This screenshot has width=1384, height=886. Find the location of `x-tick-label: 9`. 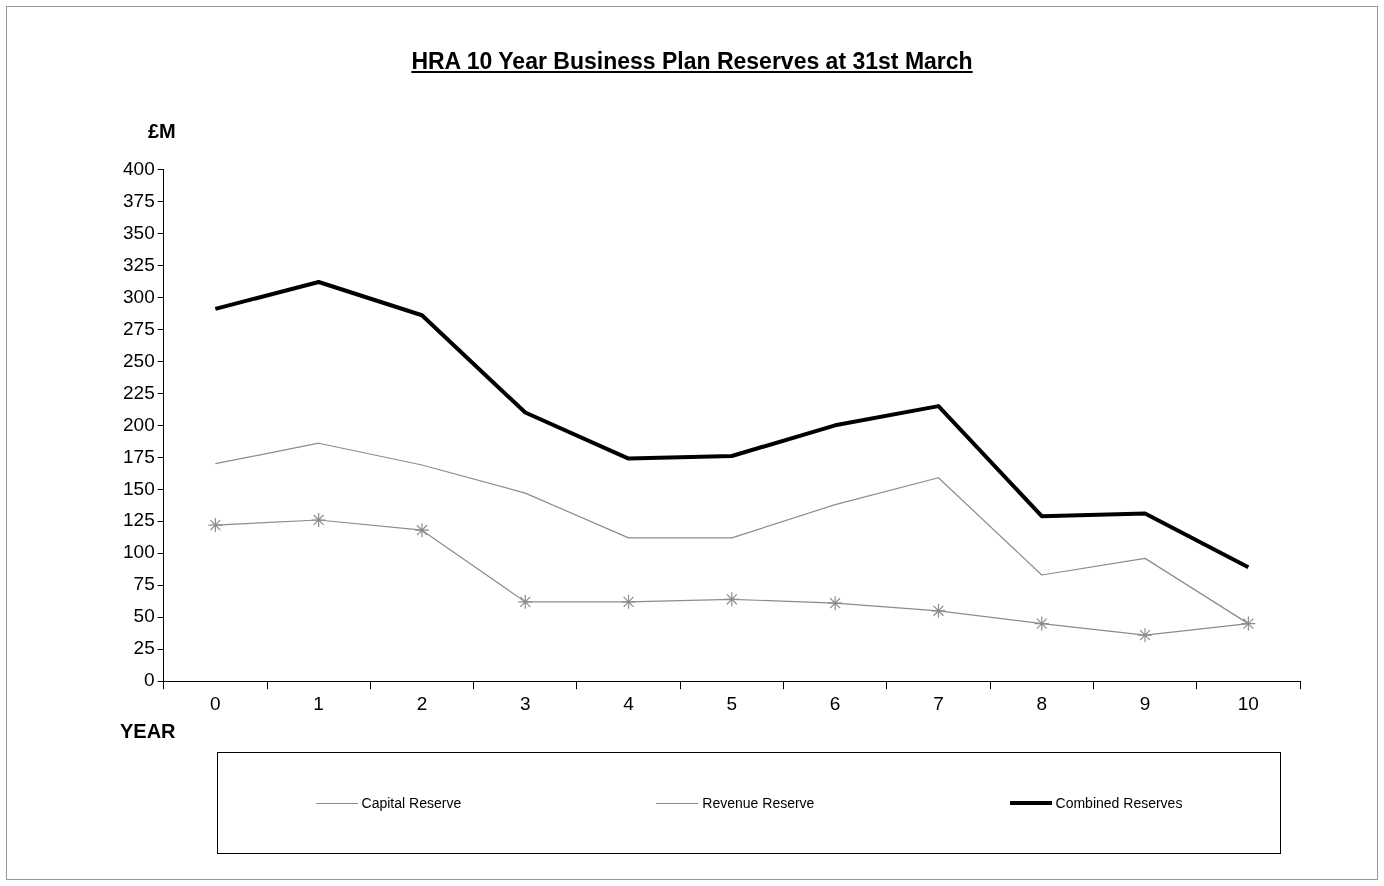

x-tick-label: 9 is located at coordinates (1145, 703).